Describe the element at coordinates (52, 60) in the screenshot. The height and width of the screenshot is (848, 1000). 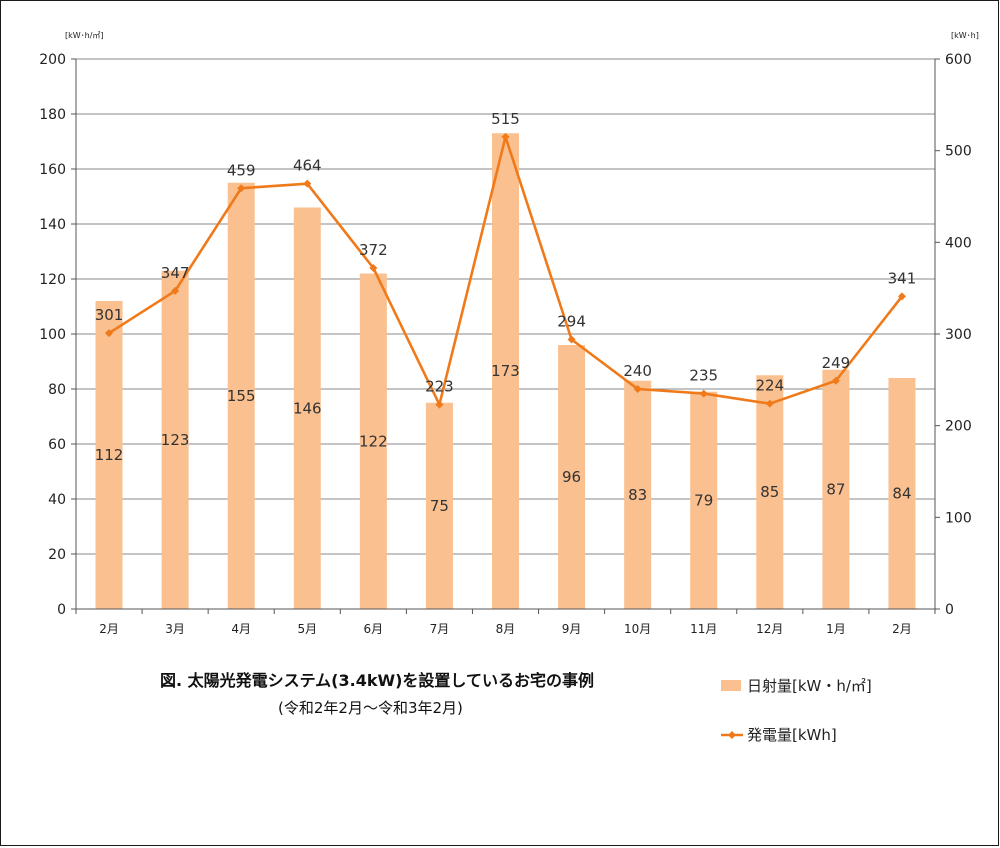
I see `left-tick-label: 200` at that location.